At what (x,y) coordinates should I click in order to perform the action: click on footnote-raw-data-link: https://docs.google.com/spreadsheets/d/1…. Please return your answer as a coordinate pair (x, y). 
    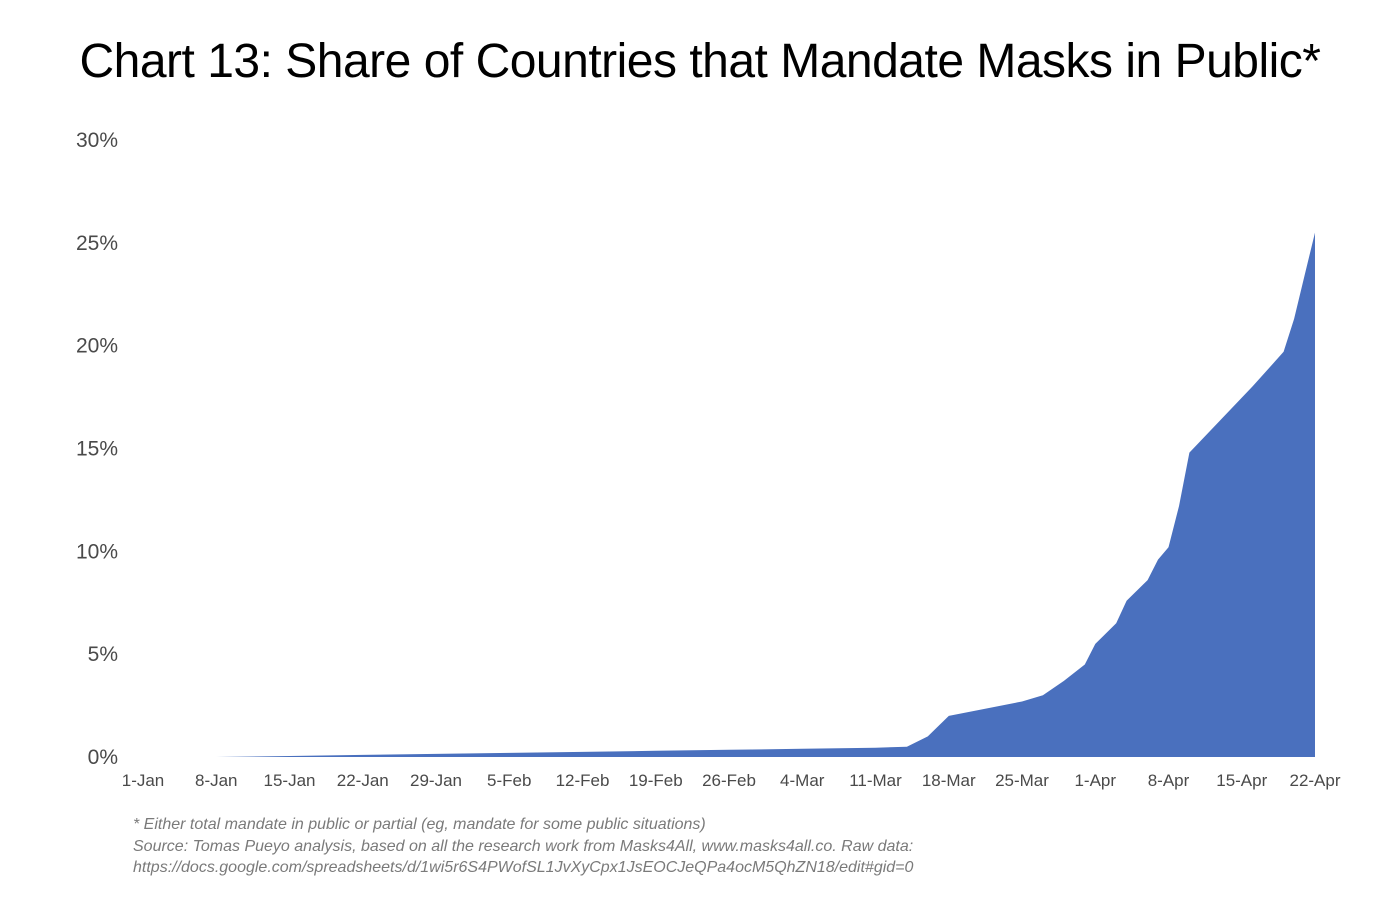
    Looking at the image, I should click on (523, 867).